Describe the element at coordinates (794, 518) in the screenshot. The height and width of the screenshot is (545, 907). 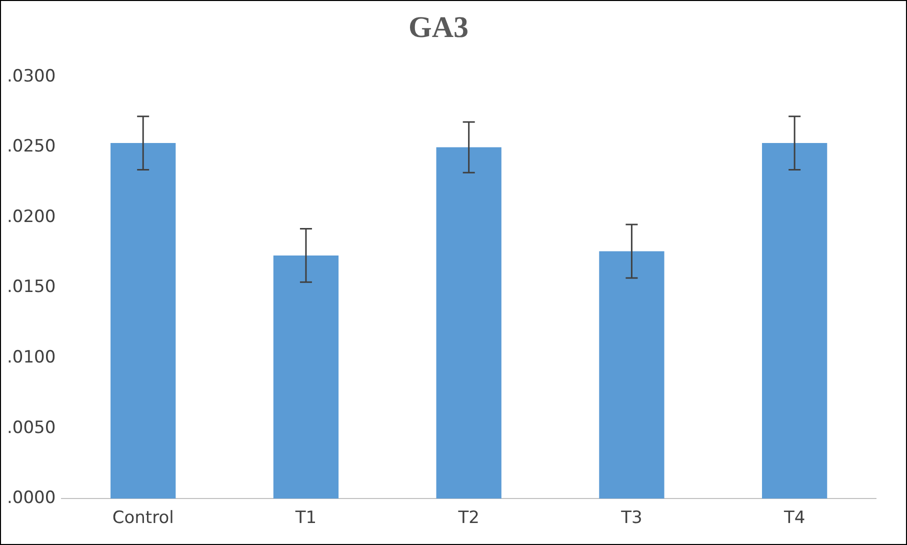
I see `x-tick-label: T4` at that location.